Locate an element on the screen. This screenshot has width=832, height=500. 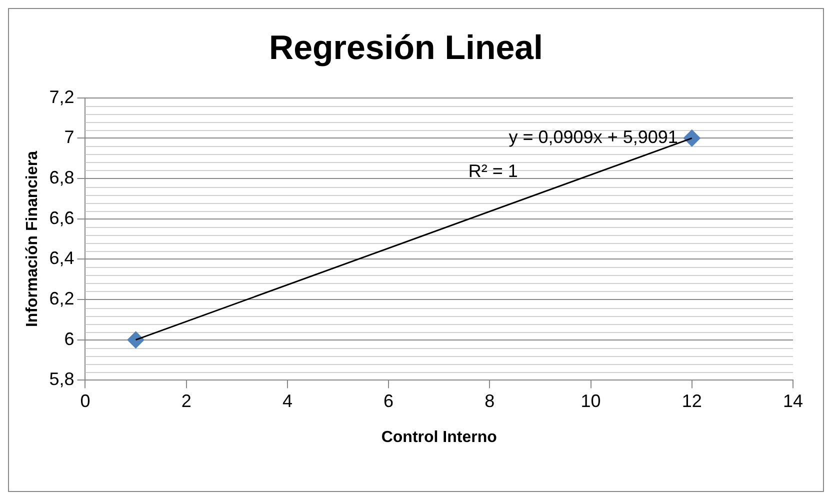
x-tick-label: 0 is located at coordinates (85, 400).